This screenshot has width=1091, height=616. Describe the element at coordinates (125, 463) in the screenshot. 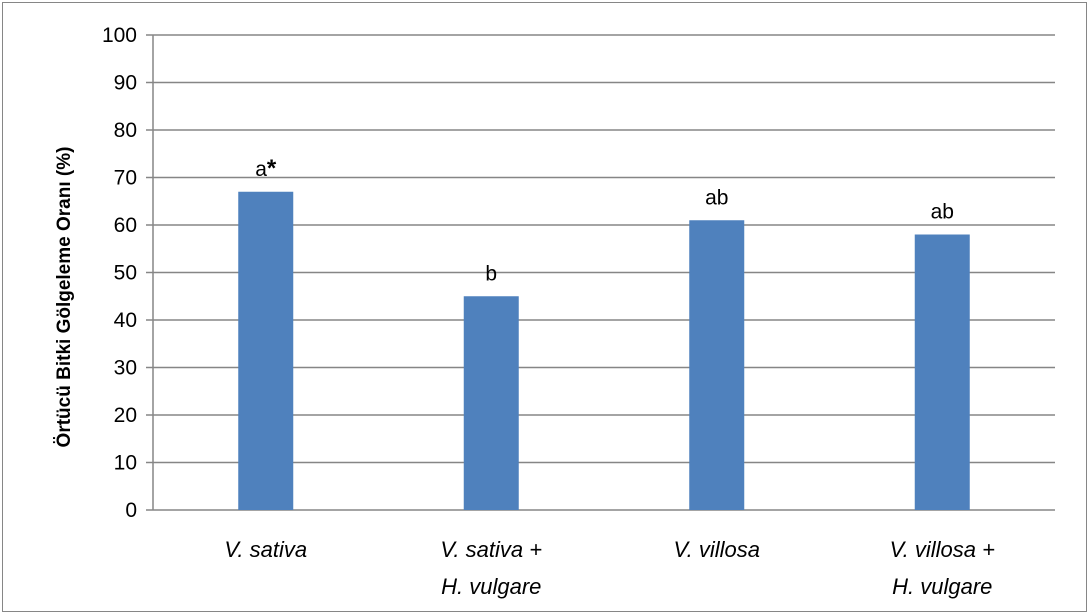

I see `y-tick-label: 10` at that location.